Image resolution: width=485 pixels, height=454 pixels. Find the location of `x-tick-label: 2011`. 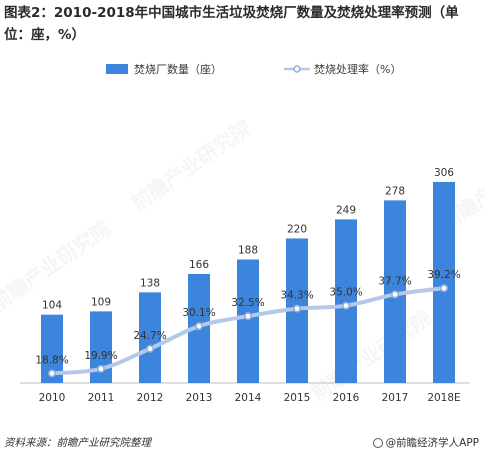

x-tick-label: 2011 is located at coordinates (101, 398).